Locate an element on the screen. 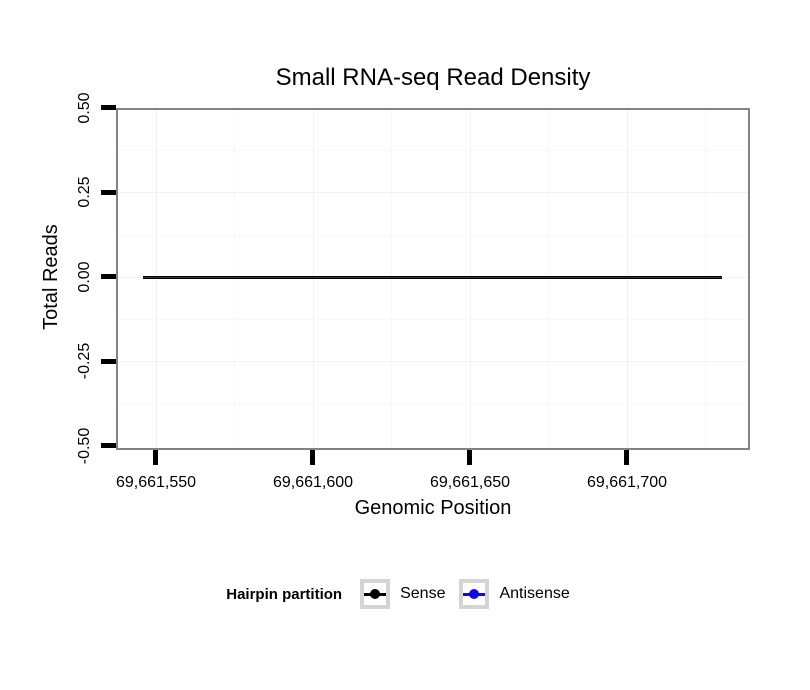 The width and height of the screenshot is (810, 690). read-density-line is located at coordinates (432, 277).